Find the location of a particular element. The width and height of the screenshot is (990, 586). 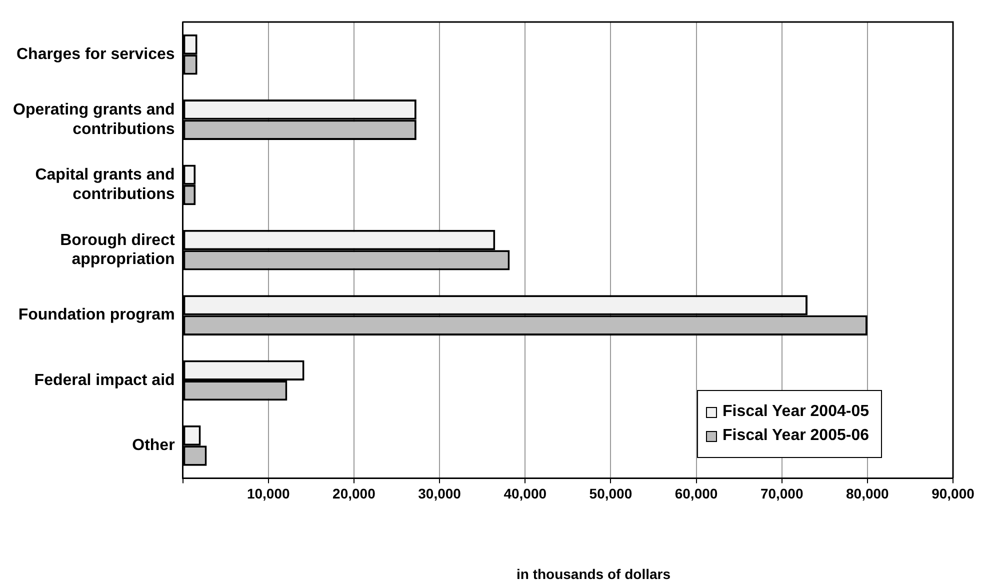

y-tick-label: Borough direct appropriation is located at coordinates (118, 250).